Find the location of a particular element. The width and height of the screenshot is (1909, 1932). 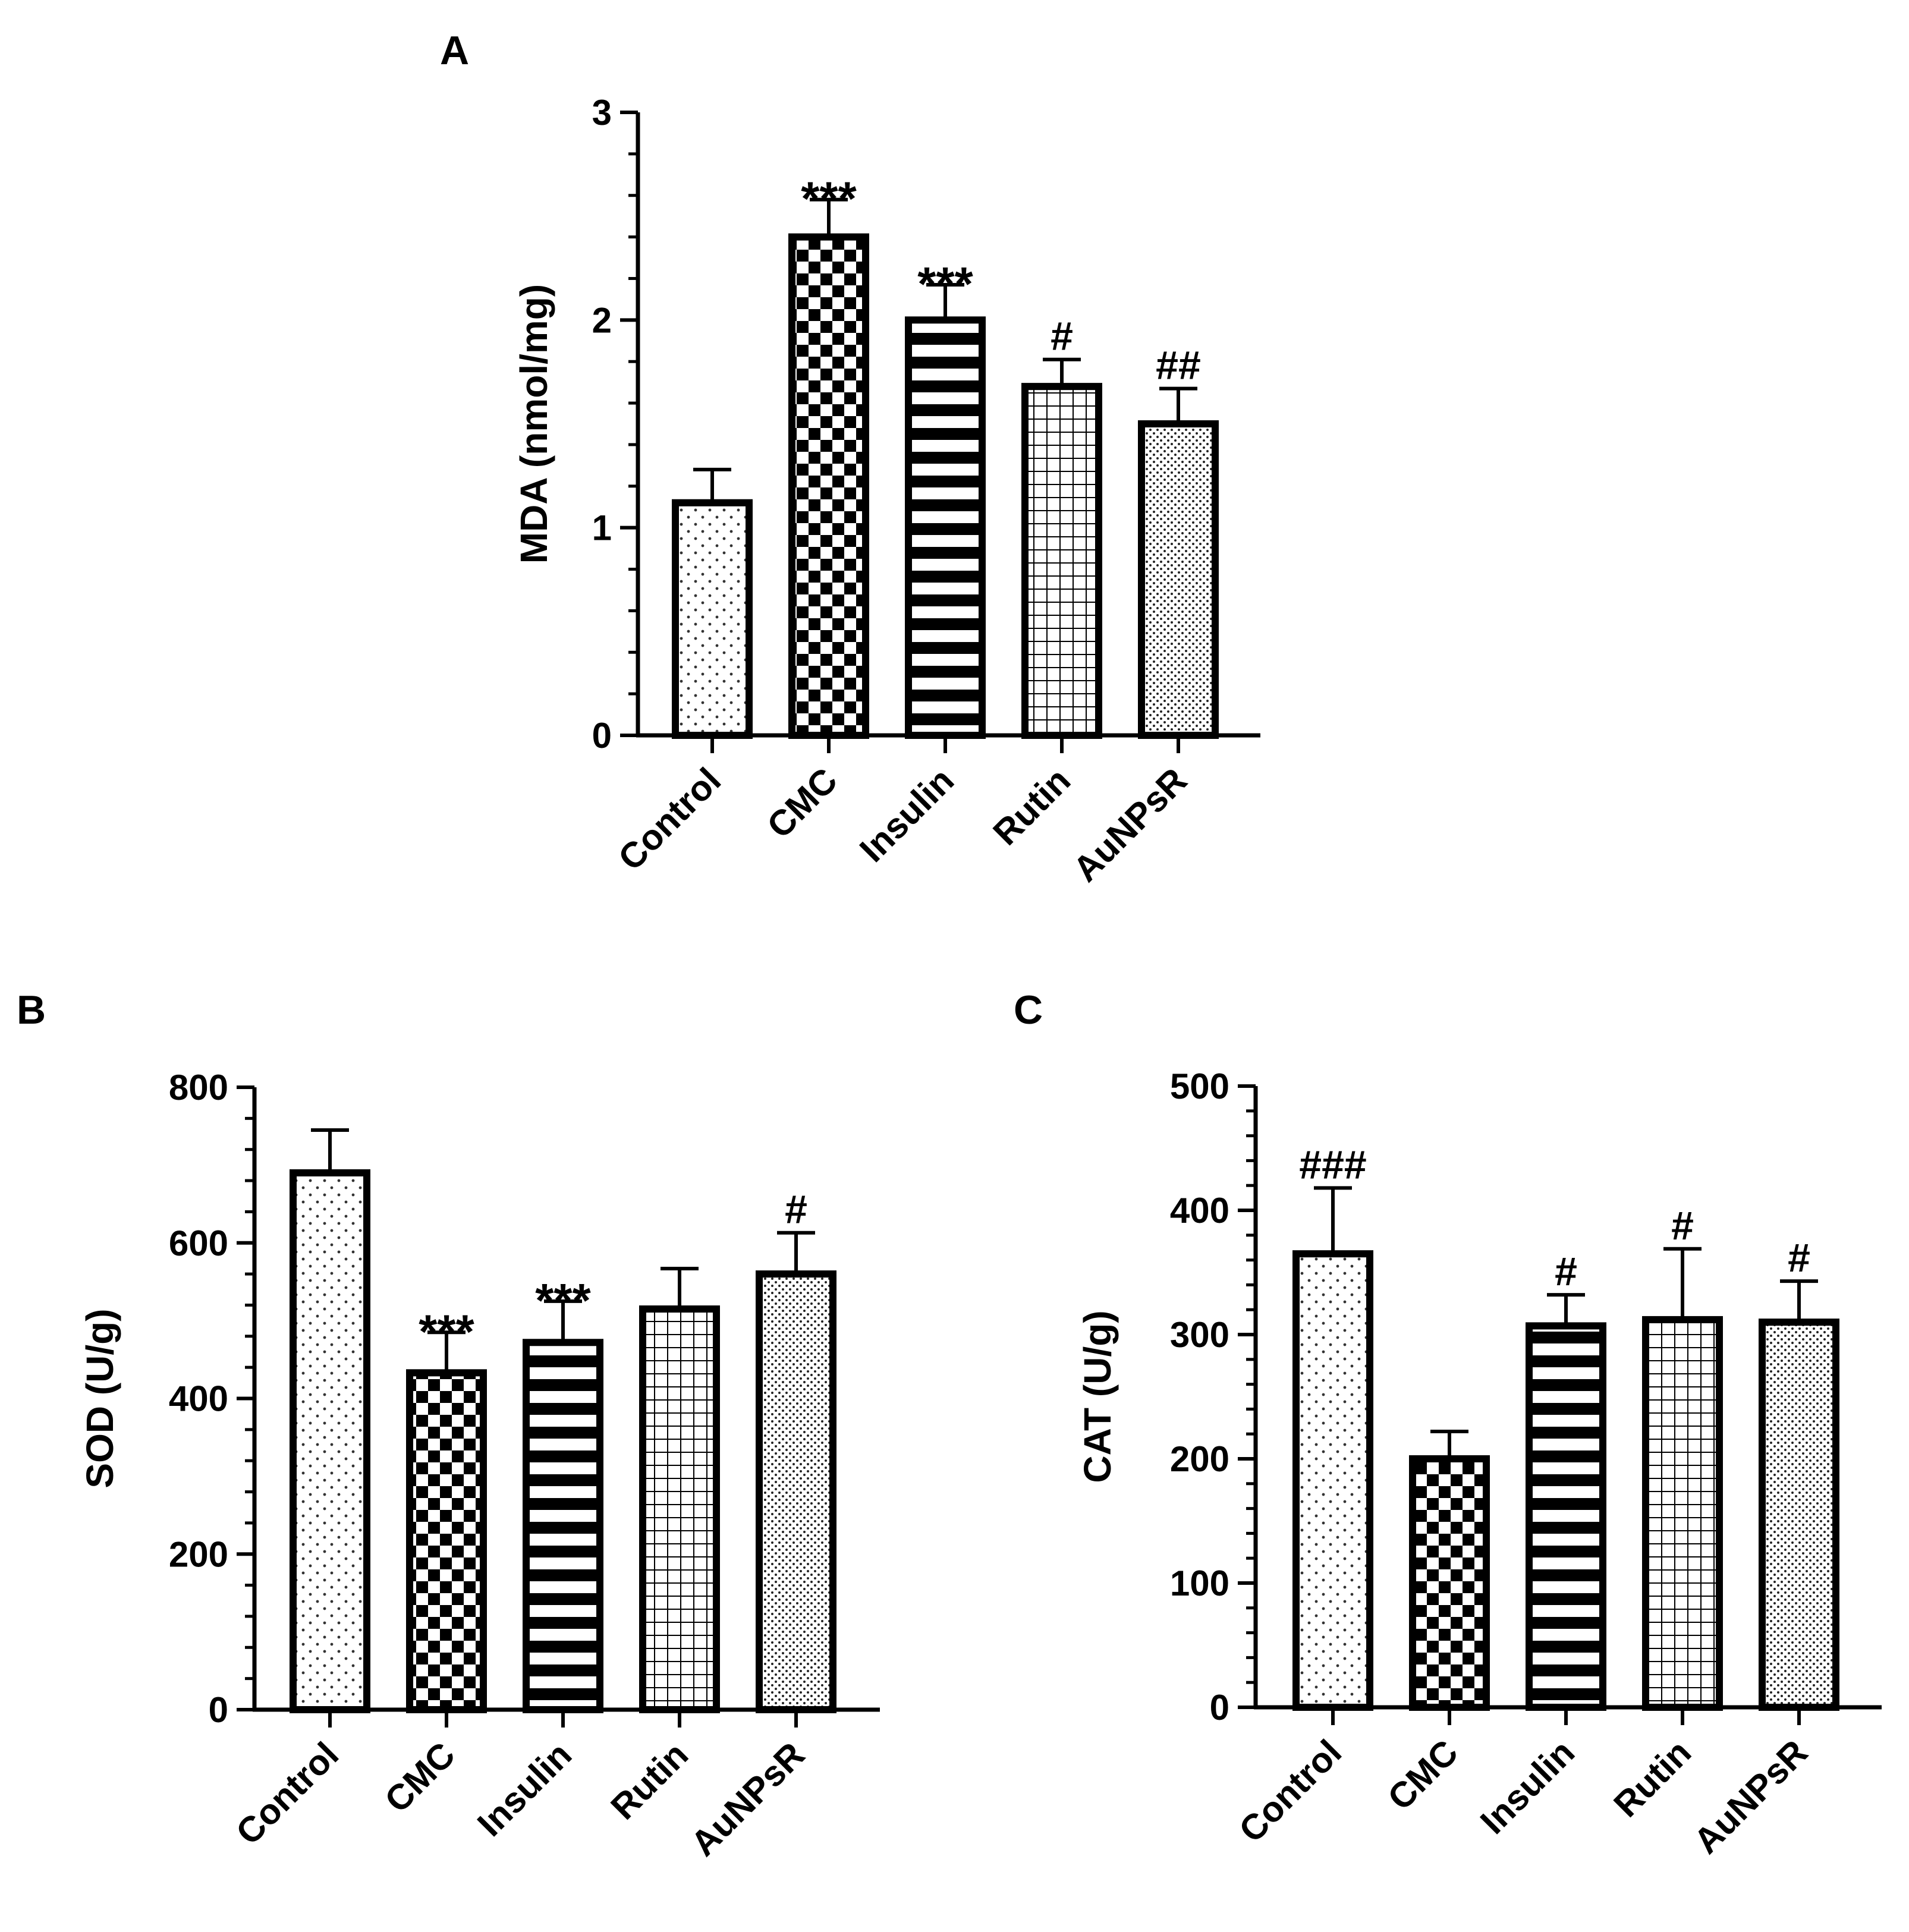

y-tick-label: 3 is located at coordinates (602, 113).